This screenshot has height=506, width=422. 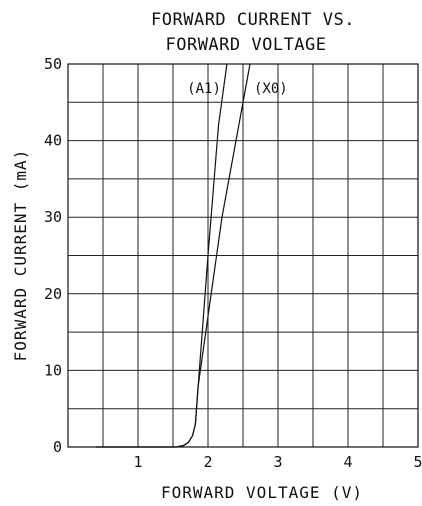 What do you see at coordinates (137, 462) in the screenshot?
I see `x-tick-label: 1` at bounding box center [137, 462].